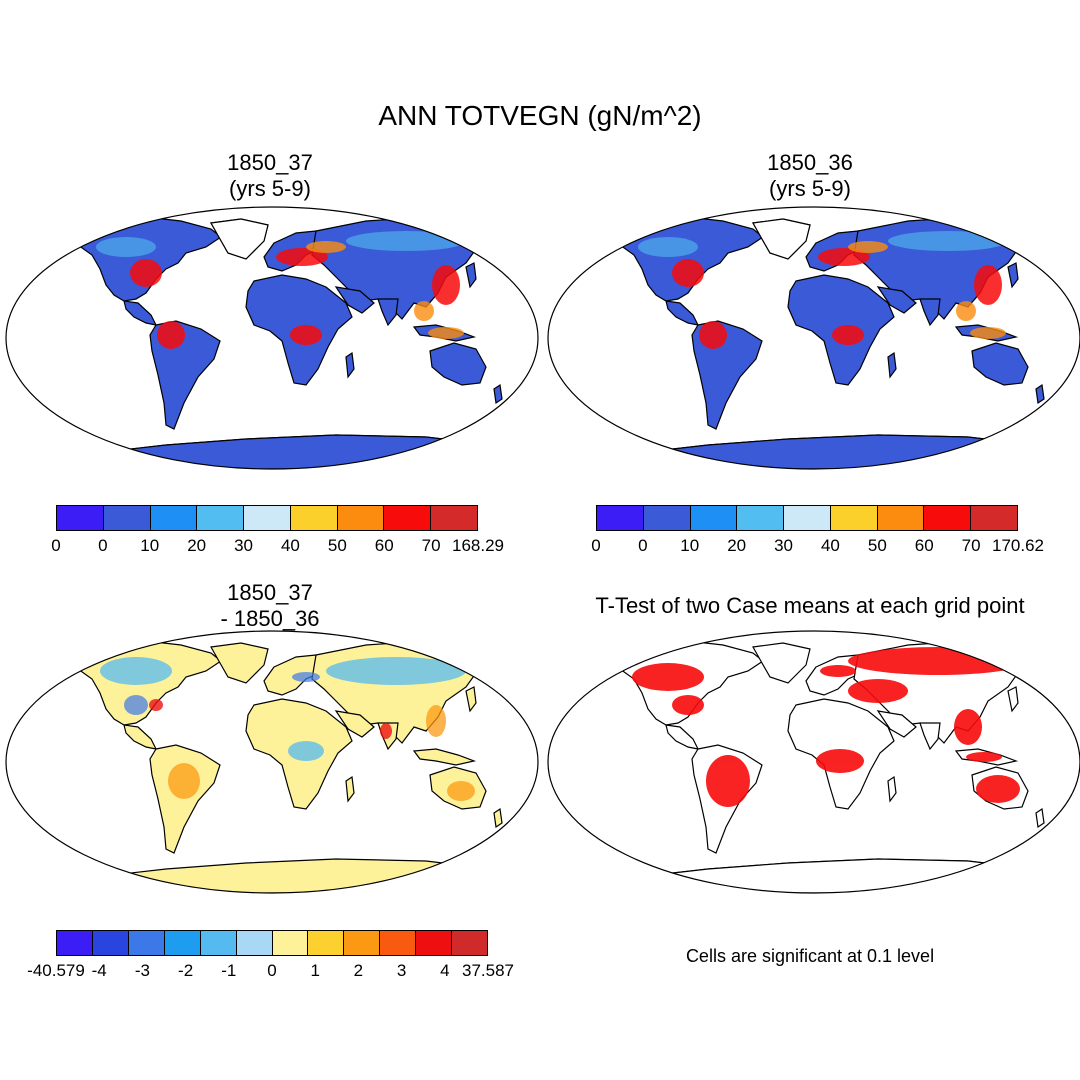 Image resolution: width=1080 pixels, height=1080 pixels. What do you see at coordinates (229, 970) in the screenshot?
I see `cb3-tick-label: -1` at bounding box center [229, 970].